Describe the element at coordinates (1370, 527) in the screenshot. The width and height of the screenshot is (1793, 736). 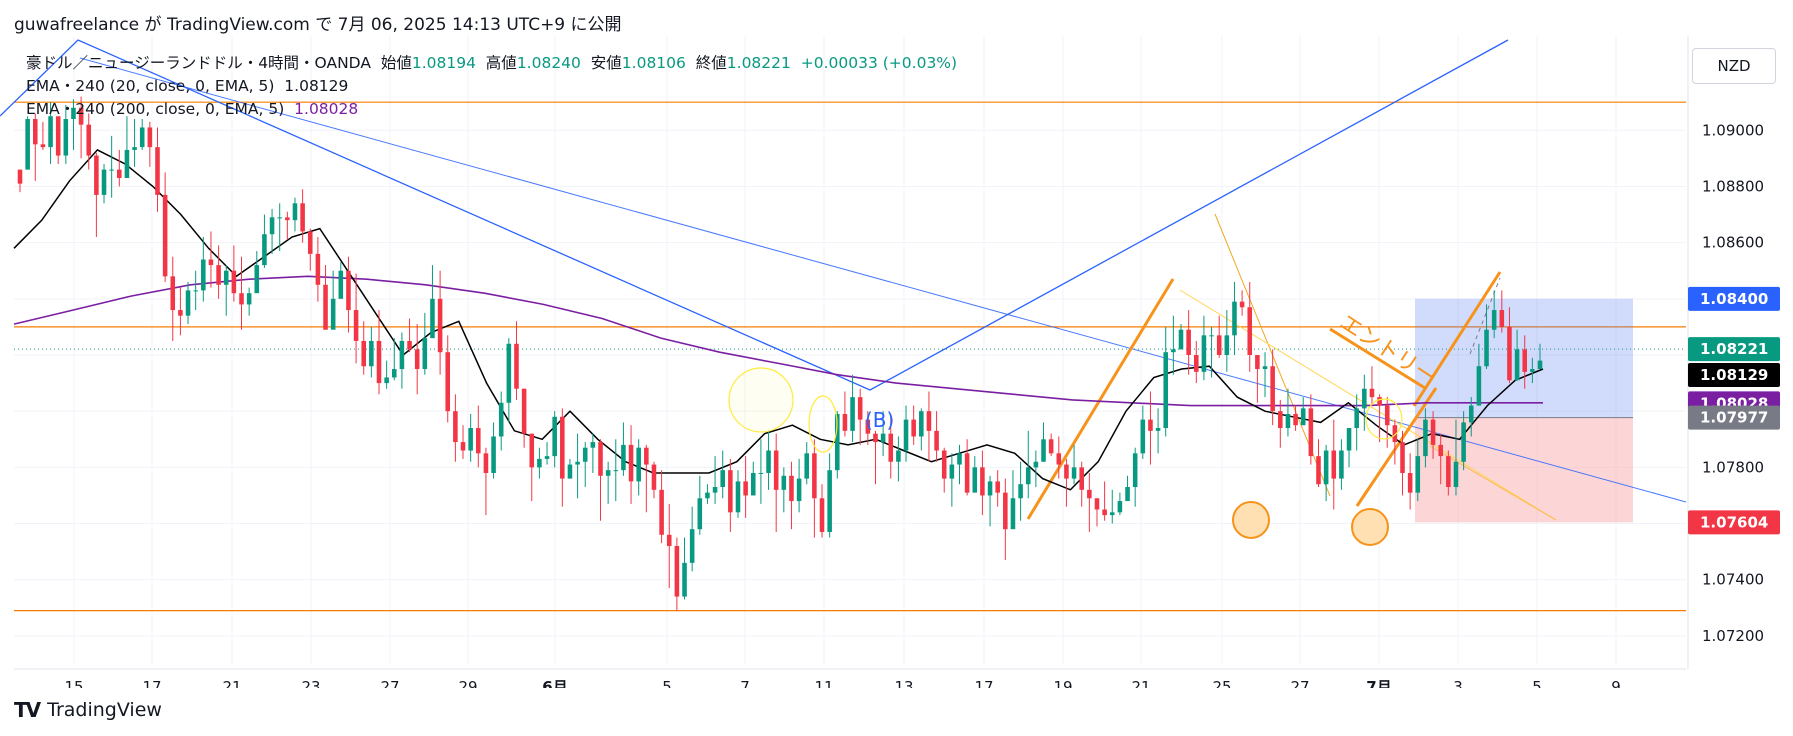
I see `bottom-marker` at that location.